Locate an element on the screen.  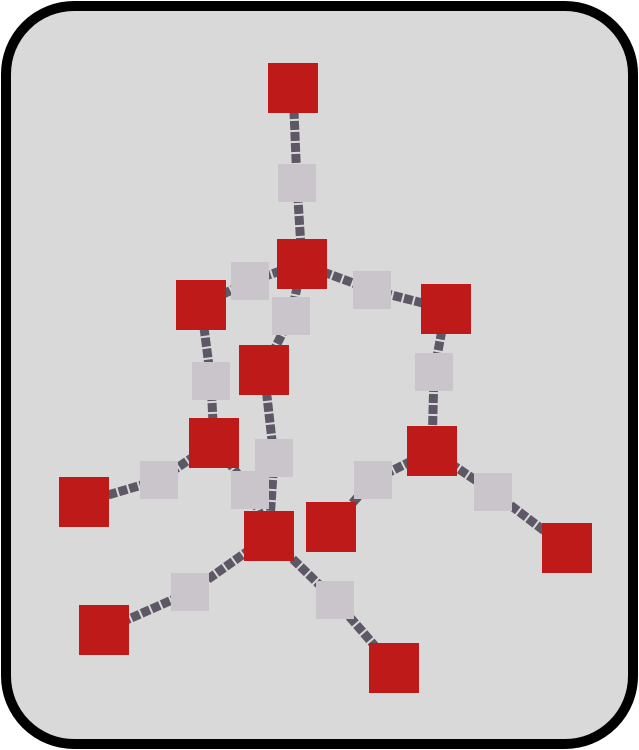
secondary-node-s14 is located at coordinates (335, 600).